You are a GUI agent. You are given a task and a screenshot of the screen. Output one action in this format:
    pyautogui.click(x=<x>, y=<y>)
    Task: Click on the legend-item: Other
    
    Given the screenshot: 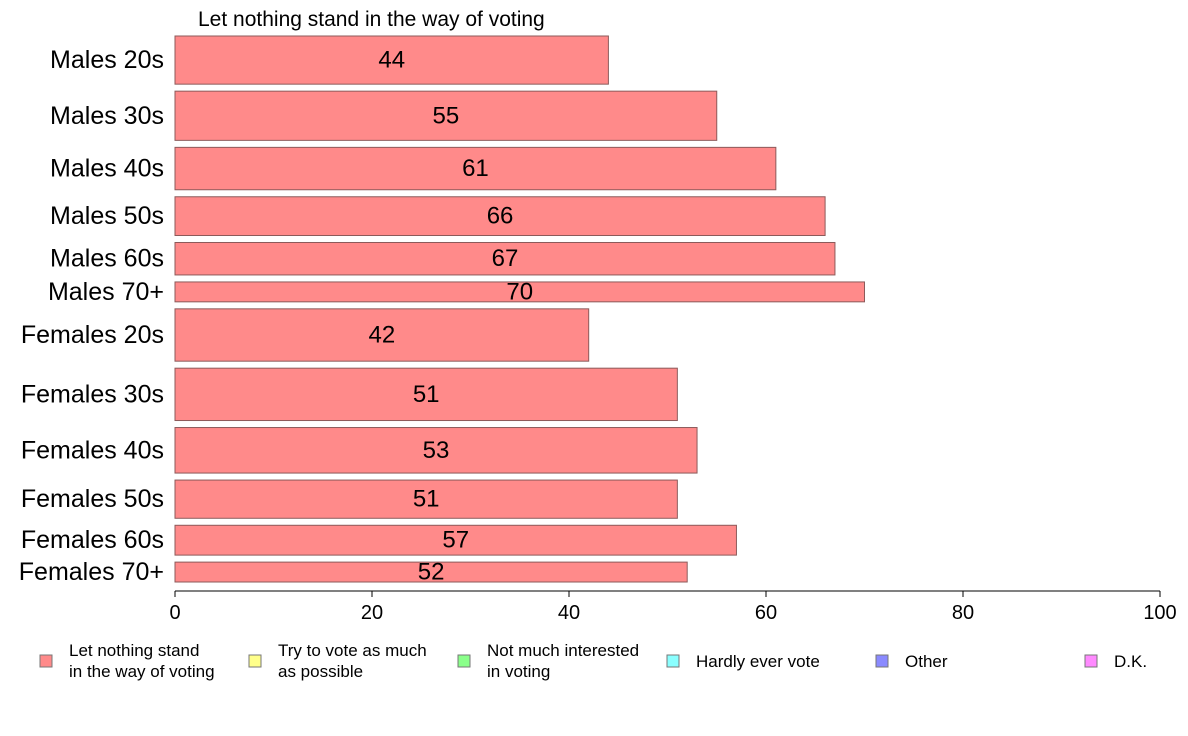 What is the action you would take?
    pyautogui.click(x=911, y=661)
    